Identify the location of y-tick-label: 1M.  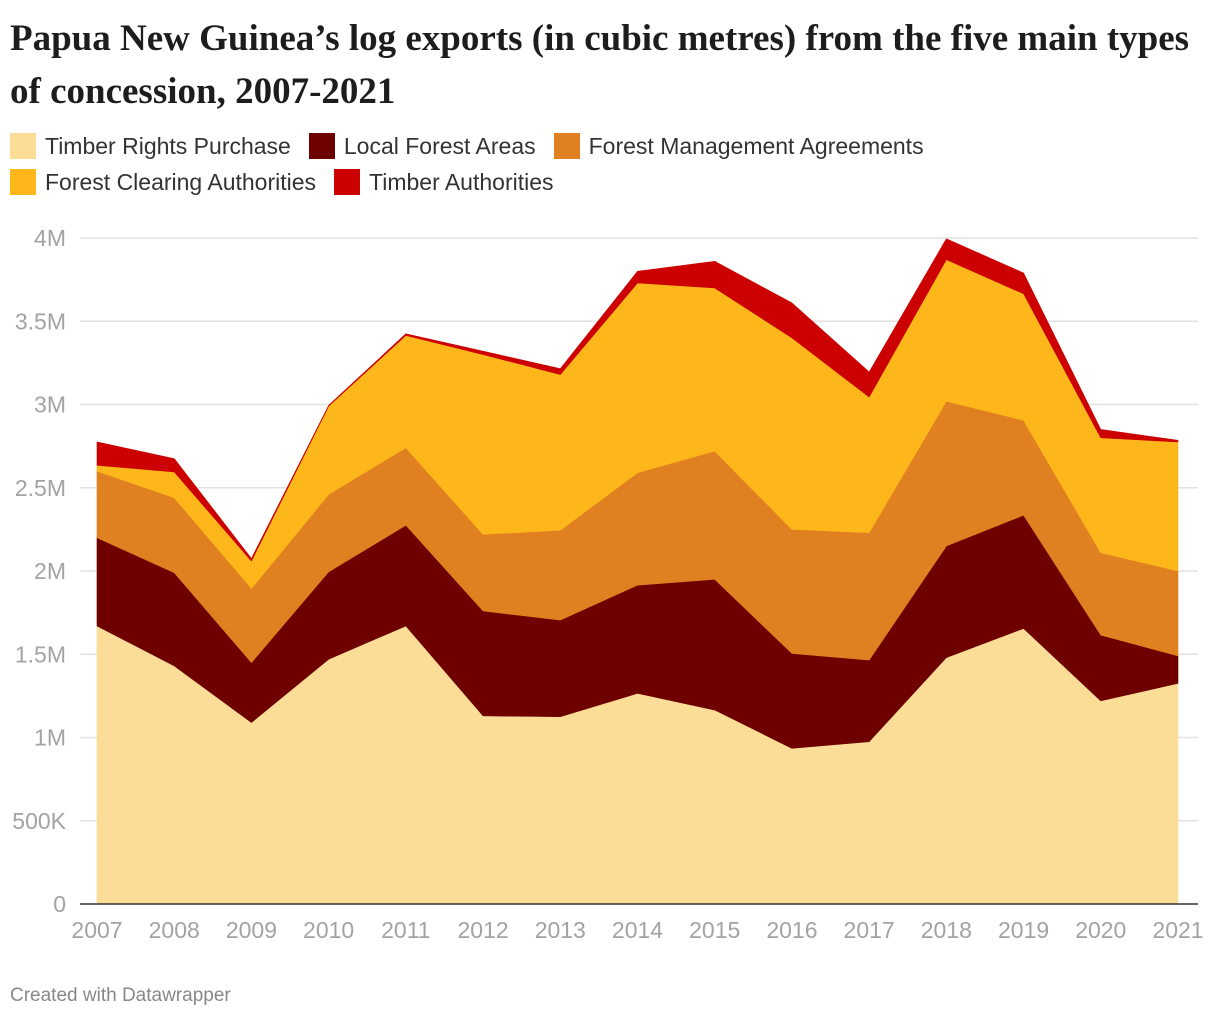
(50, 738).